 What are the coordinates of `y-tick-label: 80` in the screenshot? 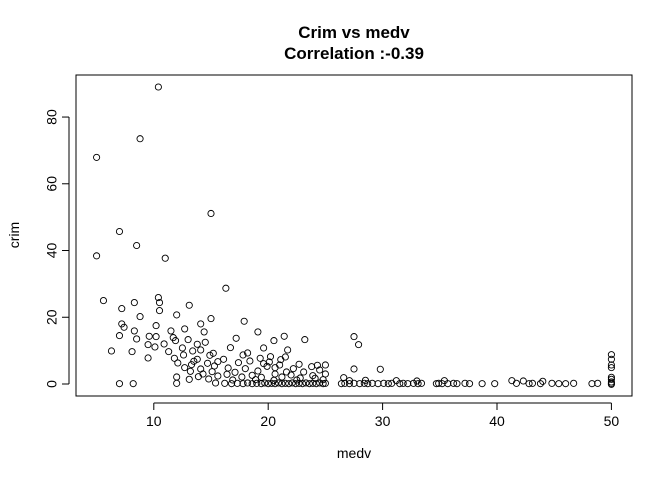 It's located at (52, 117).